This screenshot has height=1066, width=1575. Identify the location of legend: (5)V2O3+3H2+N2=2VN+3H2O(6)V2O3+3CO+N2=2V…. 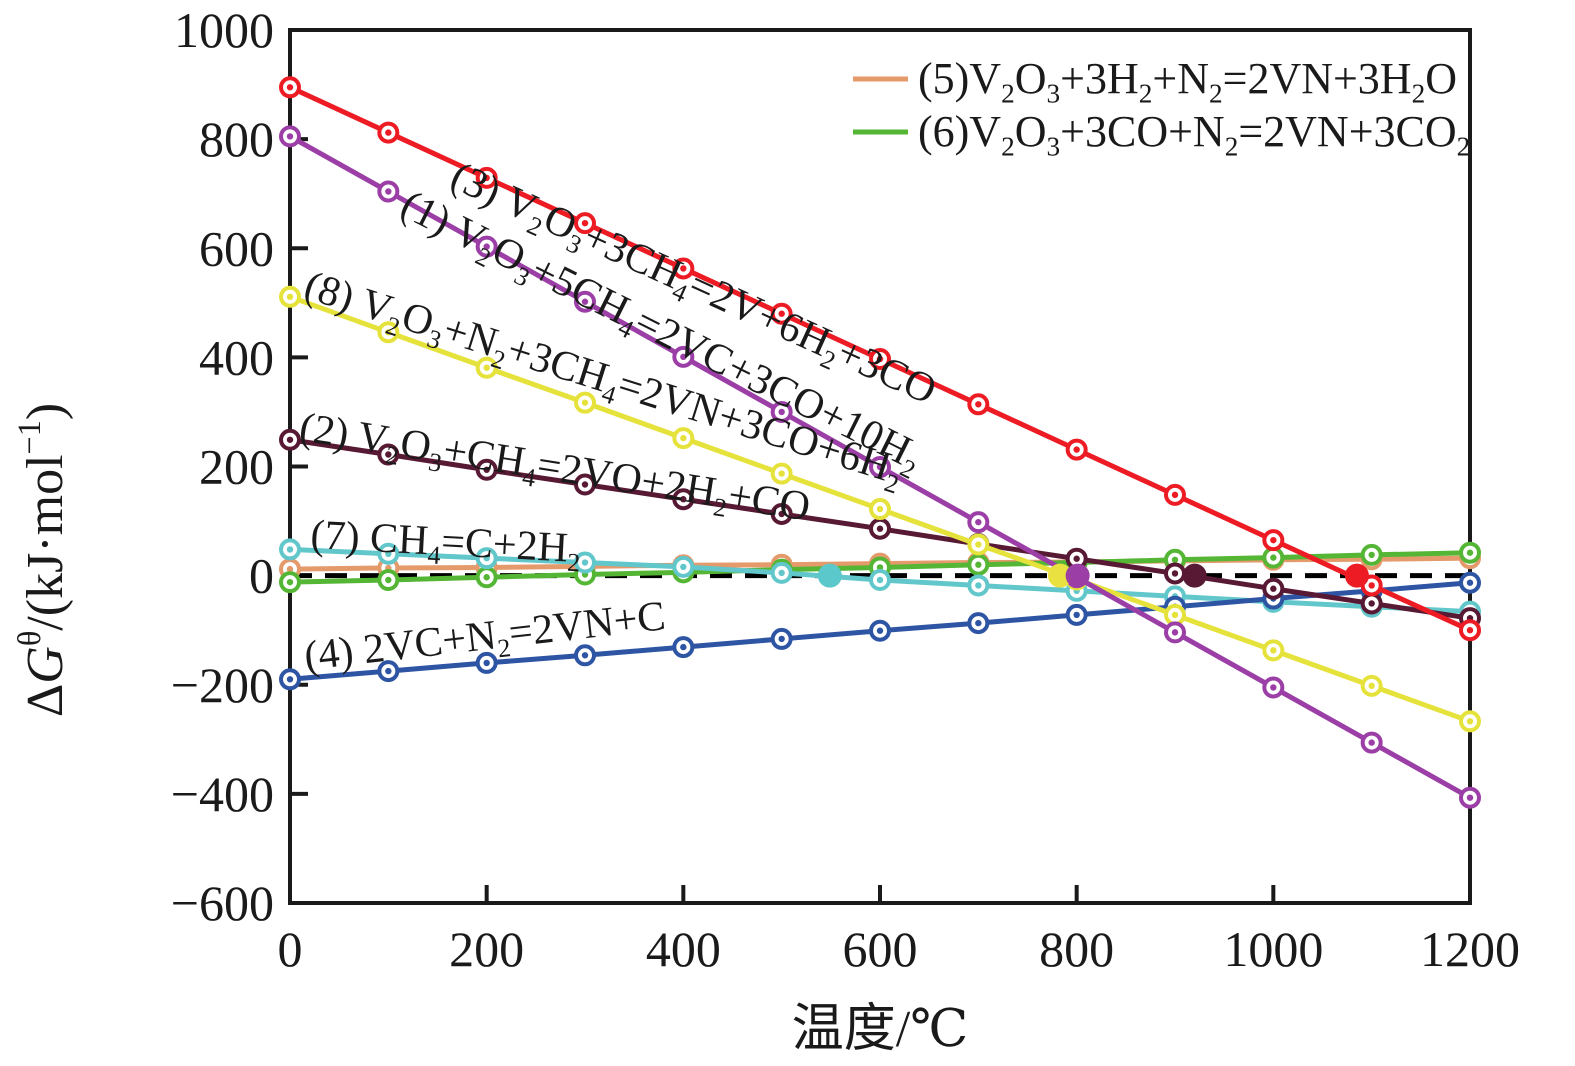
(1161, 108).